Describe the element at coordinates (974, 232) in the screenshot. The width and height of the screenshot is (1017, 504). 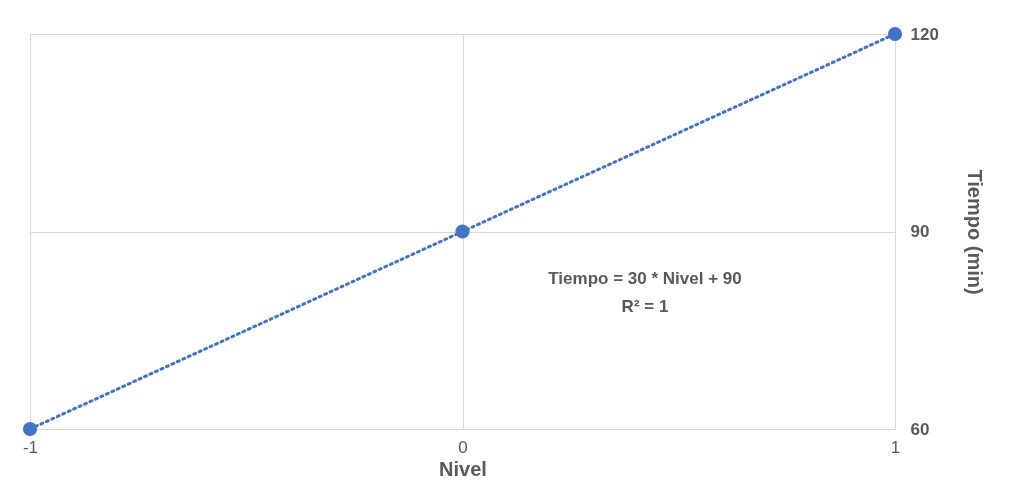
I see `y-axis-title: Tiempo (min)` at that location.